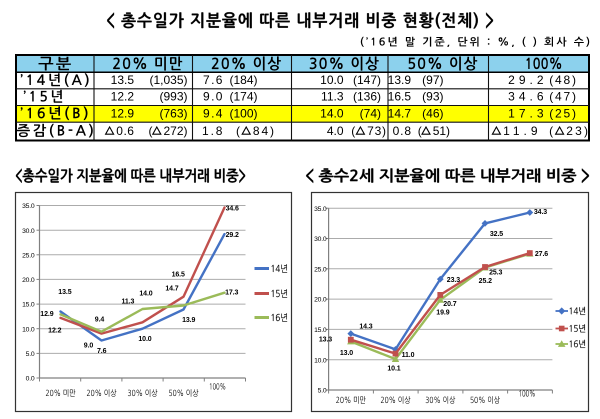 Image resolution: width=600 pixels, height=419 pixels. I want to click on svg-text: (97), so click(432, 80).